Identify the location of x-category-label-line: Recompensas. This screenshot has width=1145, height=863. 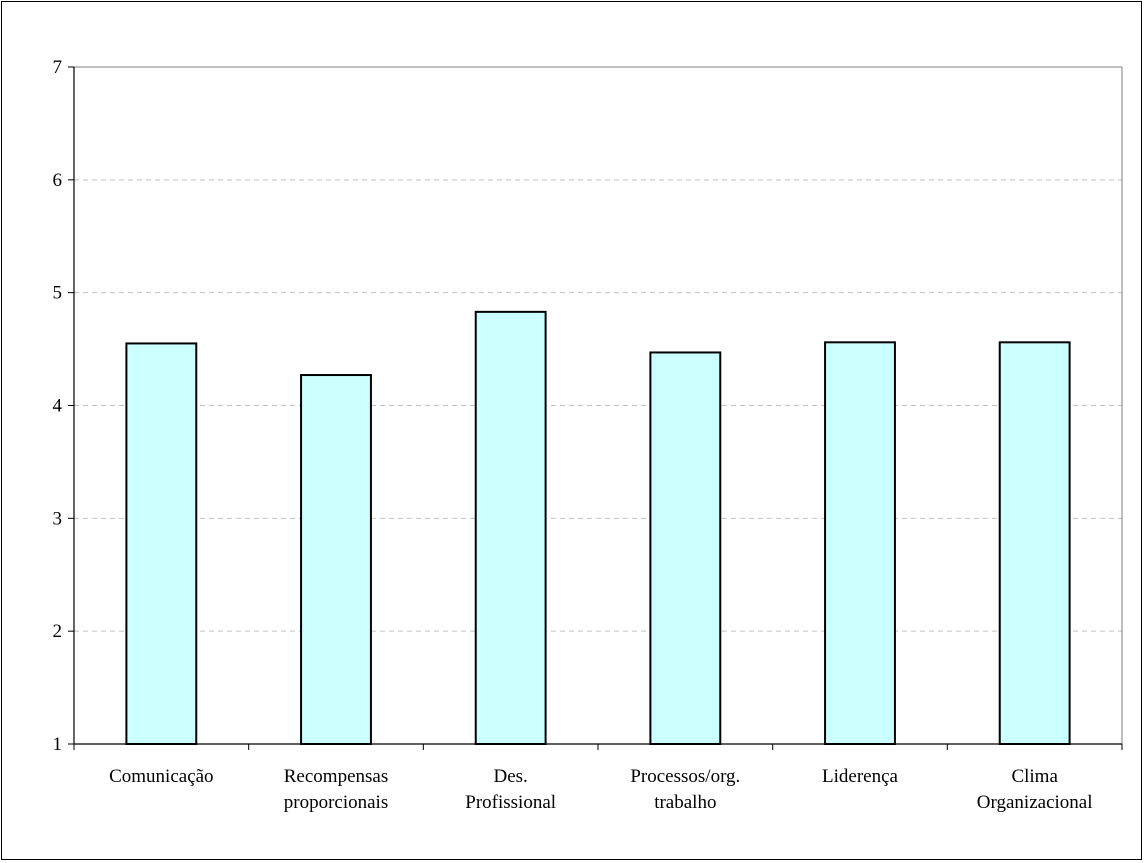
(336, 776).